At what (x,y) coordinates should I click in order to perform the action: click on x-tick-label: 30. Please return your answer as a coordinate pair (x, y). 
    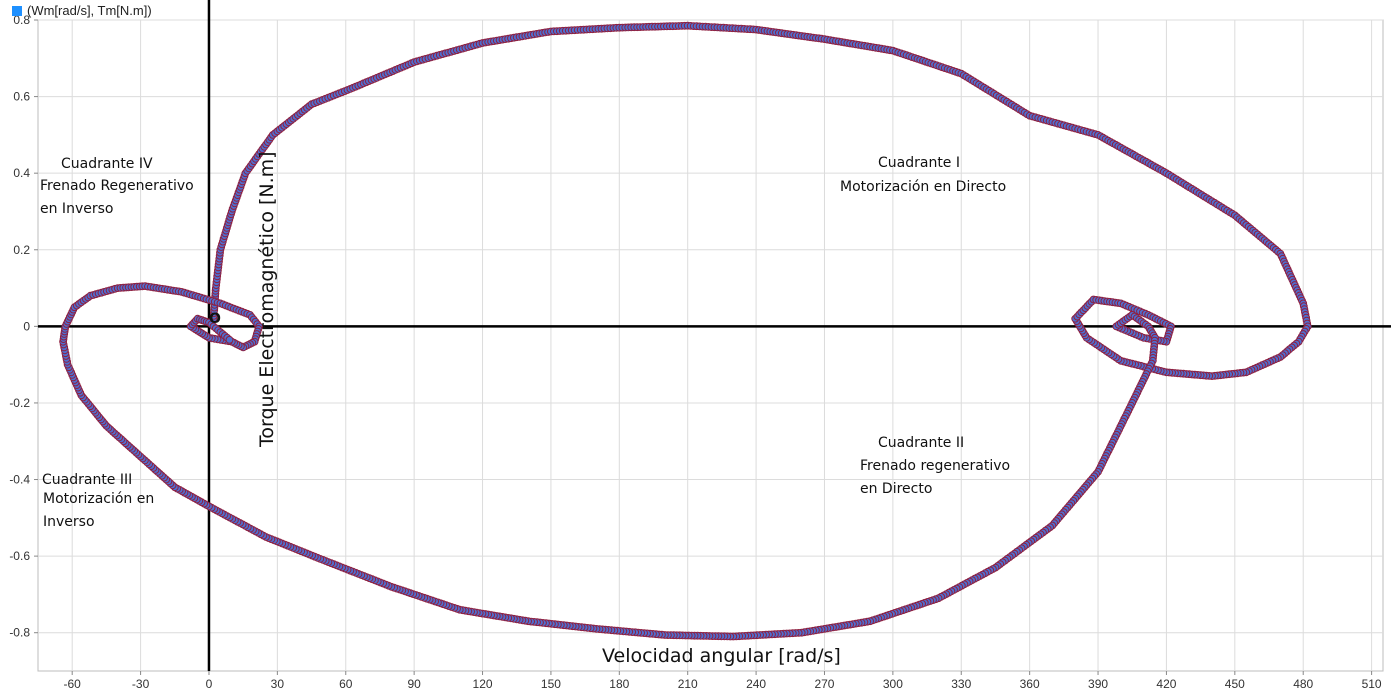
    Looking at the image, I should click on (278, 684).